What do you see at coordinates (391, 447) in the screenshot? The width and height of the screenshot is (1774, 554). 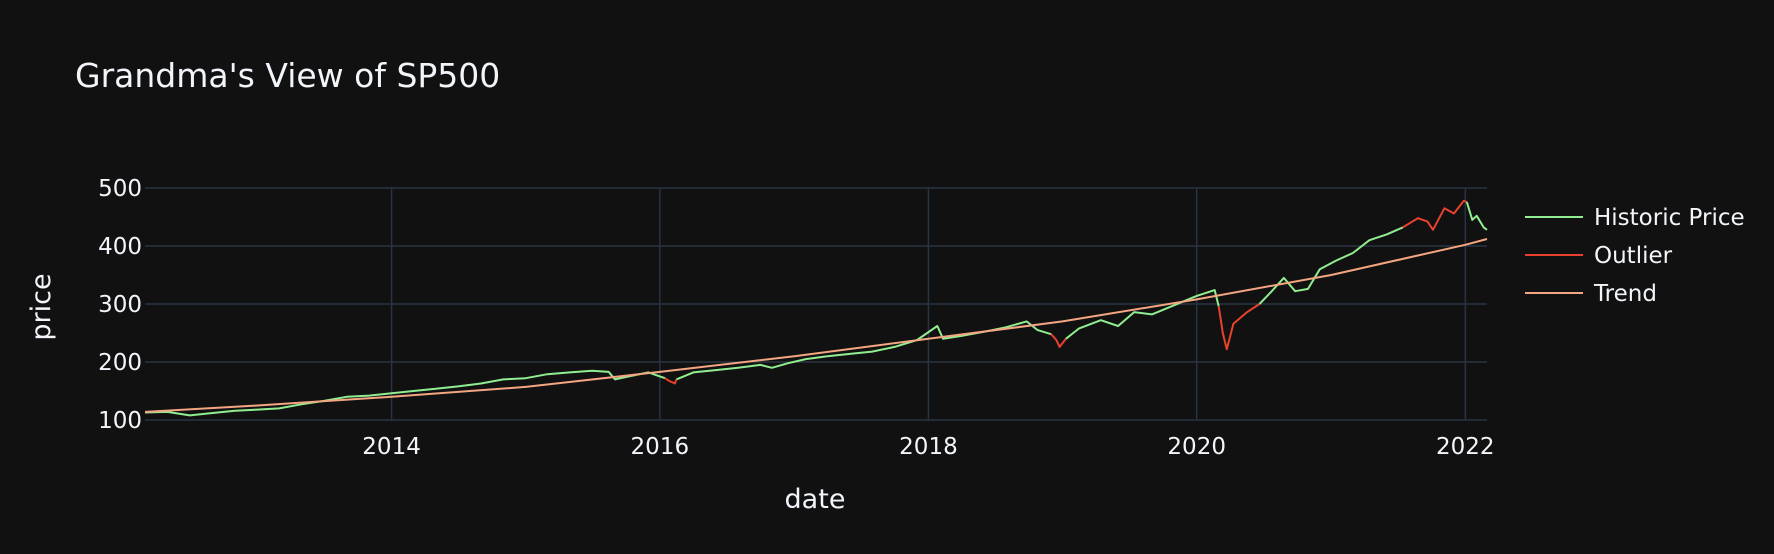 I see `x-tick-label: 2014` at bounding box center [391, 447].